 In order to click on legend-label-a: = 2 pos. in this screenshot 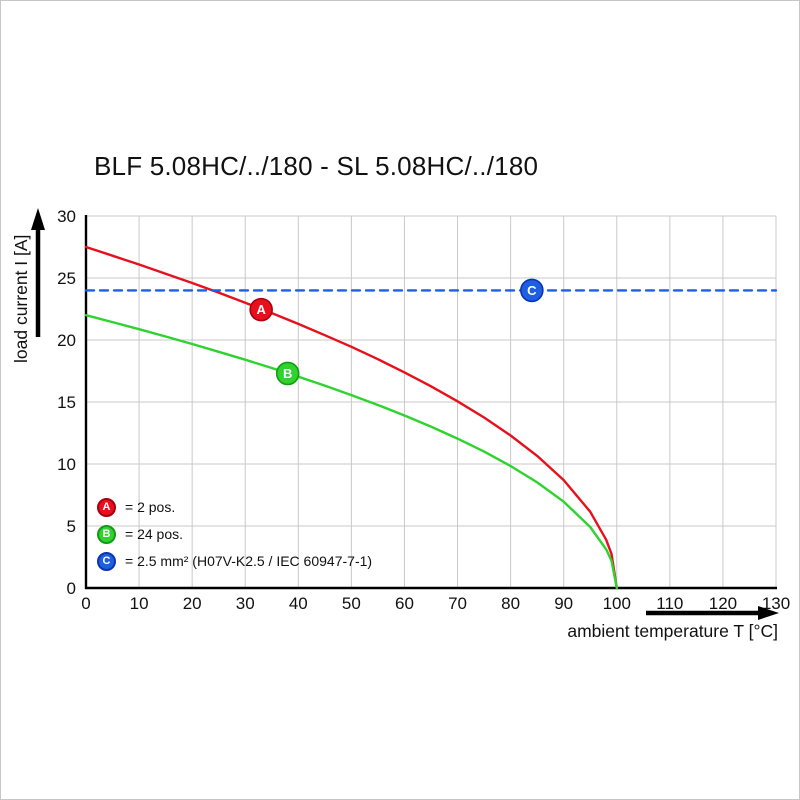, I will do `click(150, 507)`.